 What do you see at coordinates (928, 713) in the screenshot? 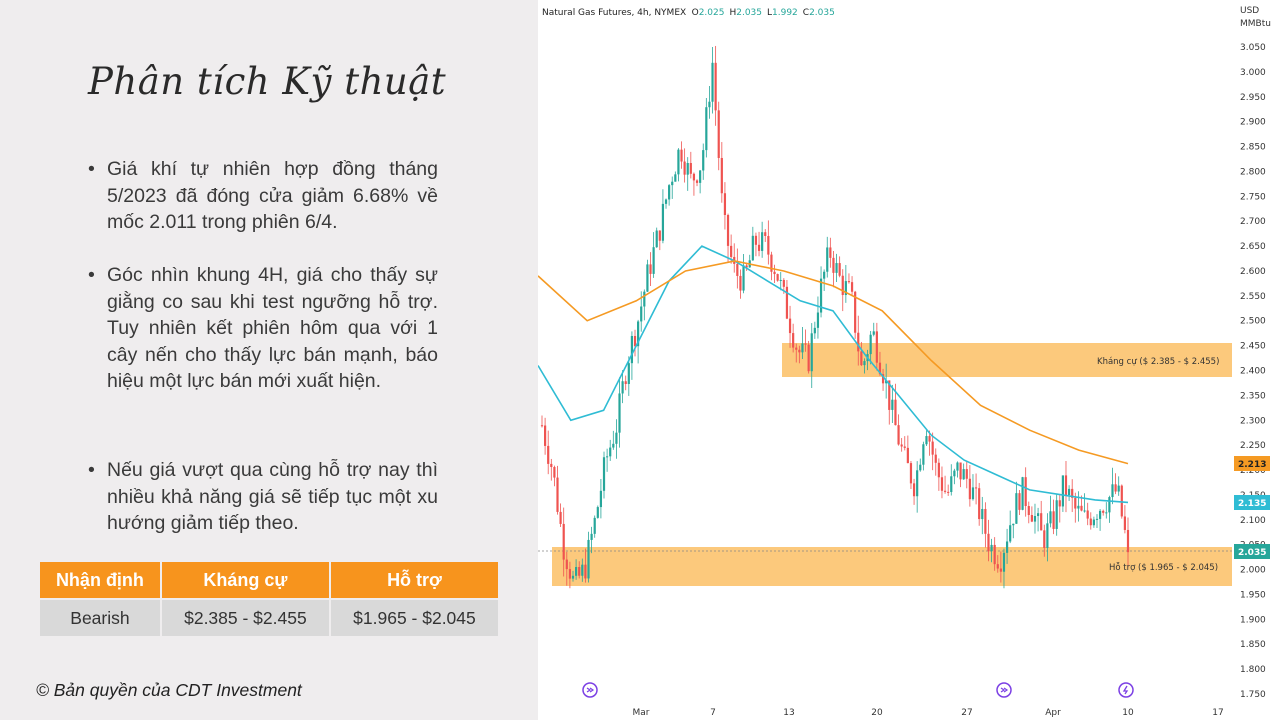
I see `x-axis: Mar 7 13 20 27 Apr 10 17` at bounding box center [928, 713].